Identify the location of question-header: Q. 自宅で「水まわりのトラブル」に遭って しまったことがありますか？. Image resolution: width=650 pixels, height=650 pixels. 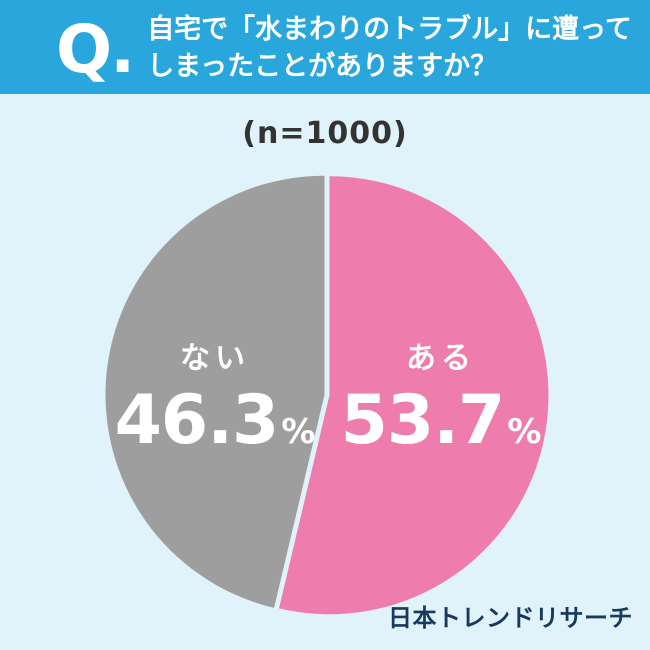
(325, 47).